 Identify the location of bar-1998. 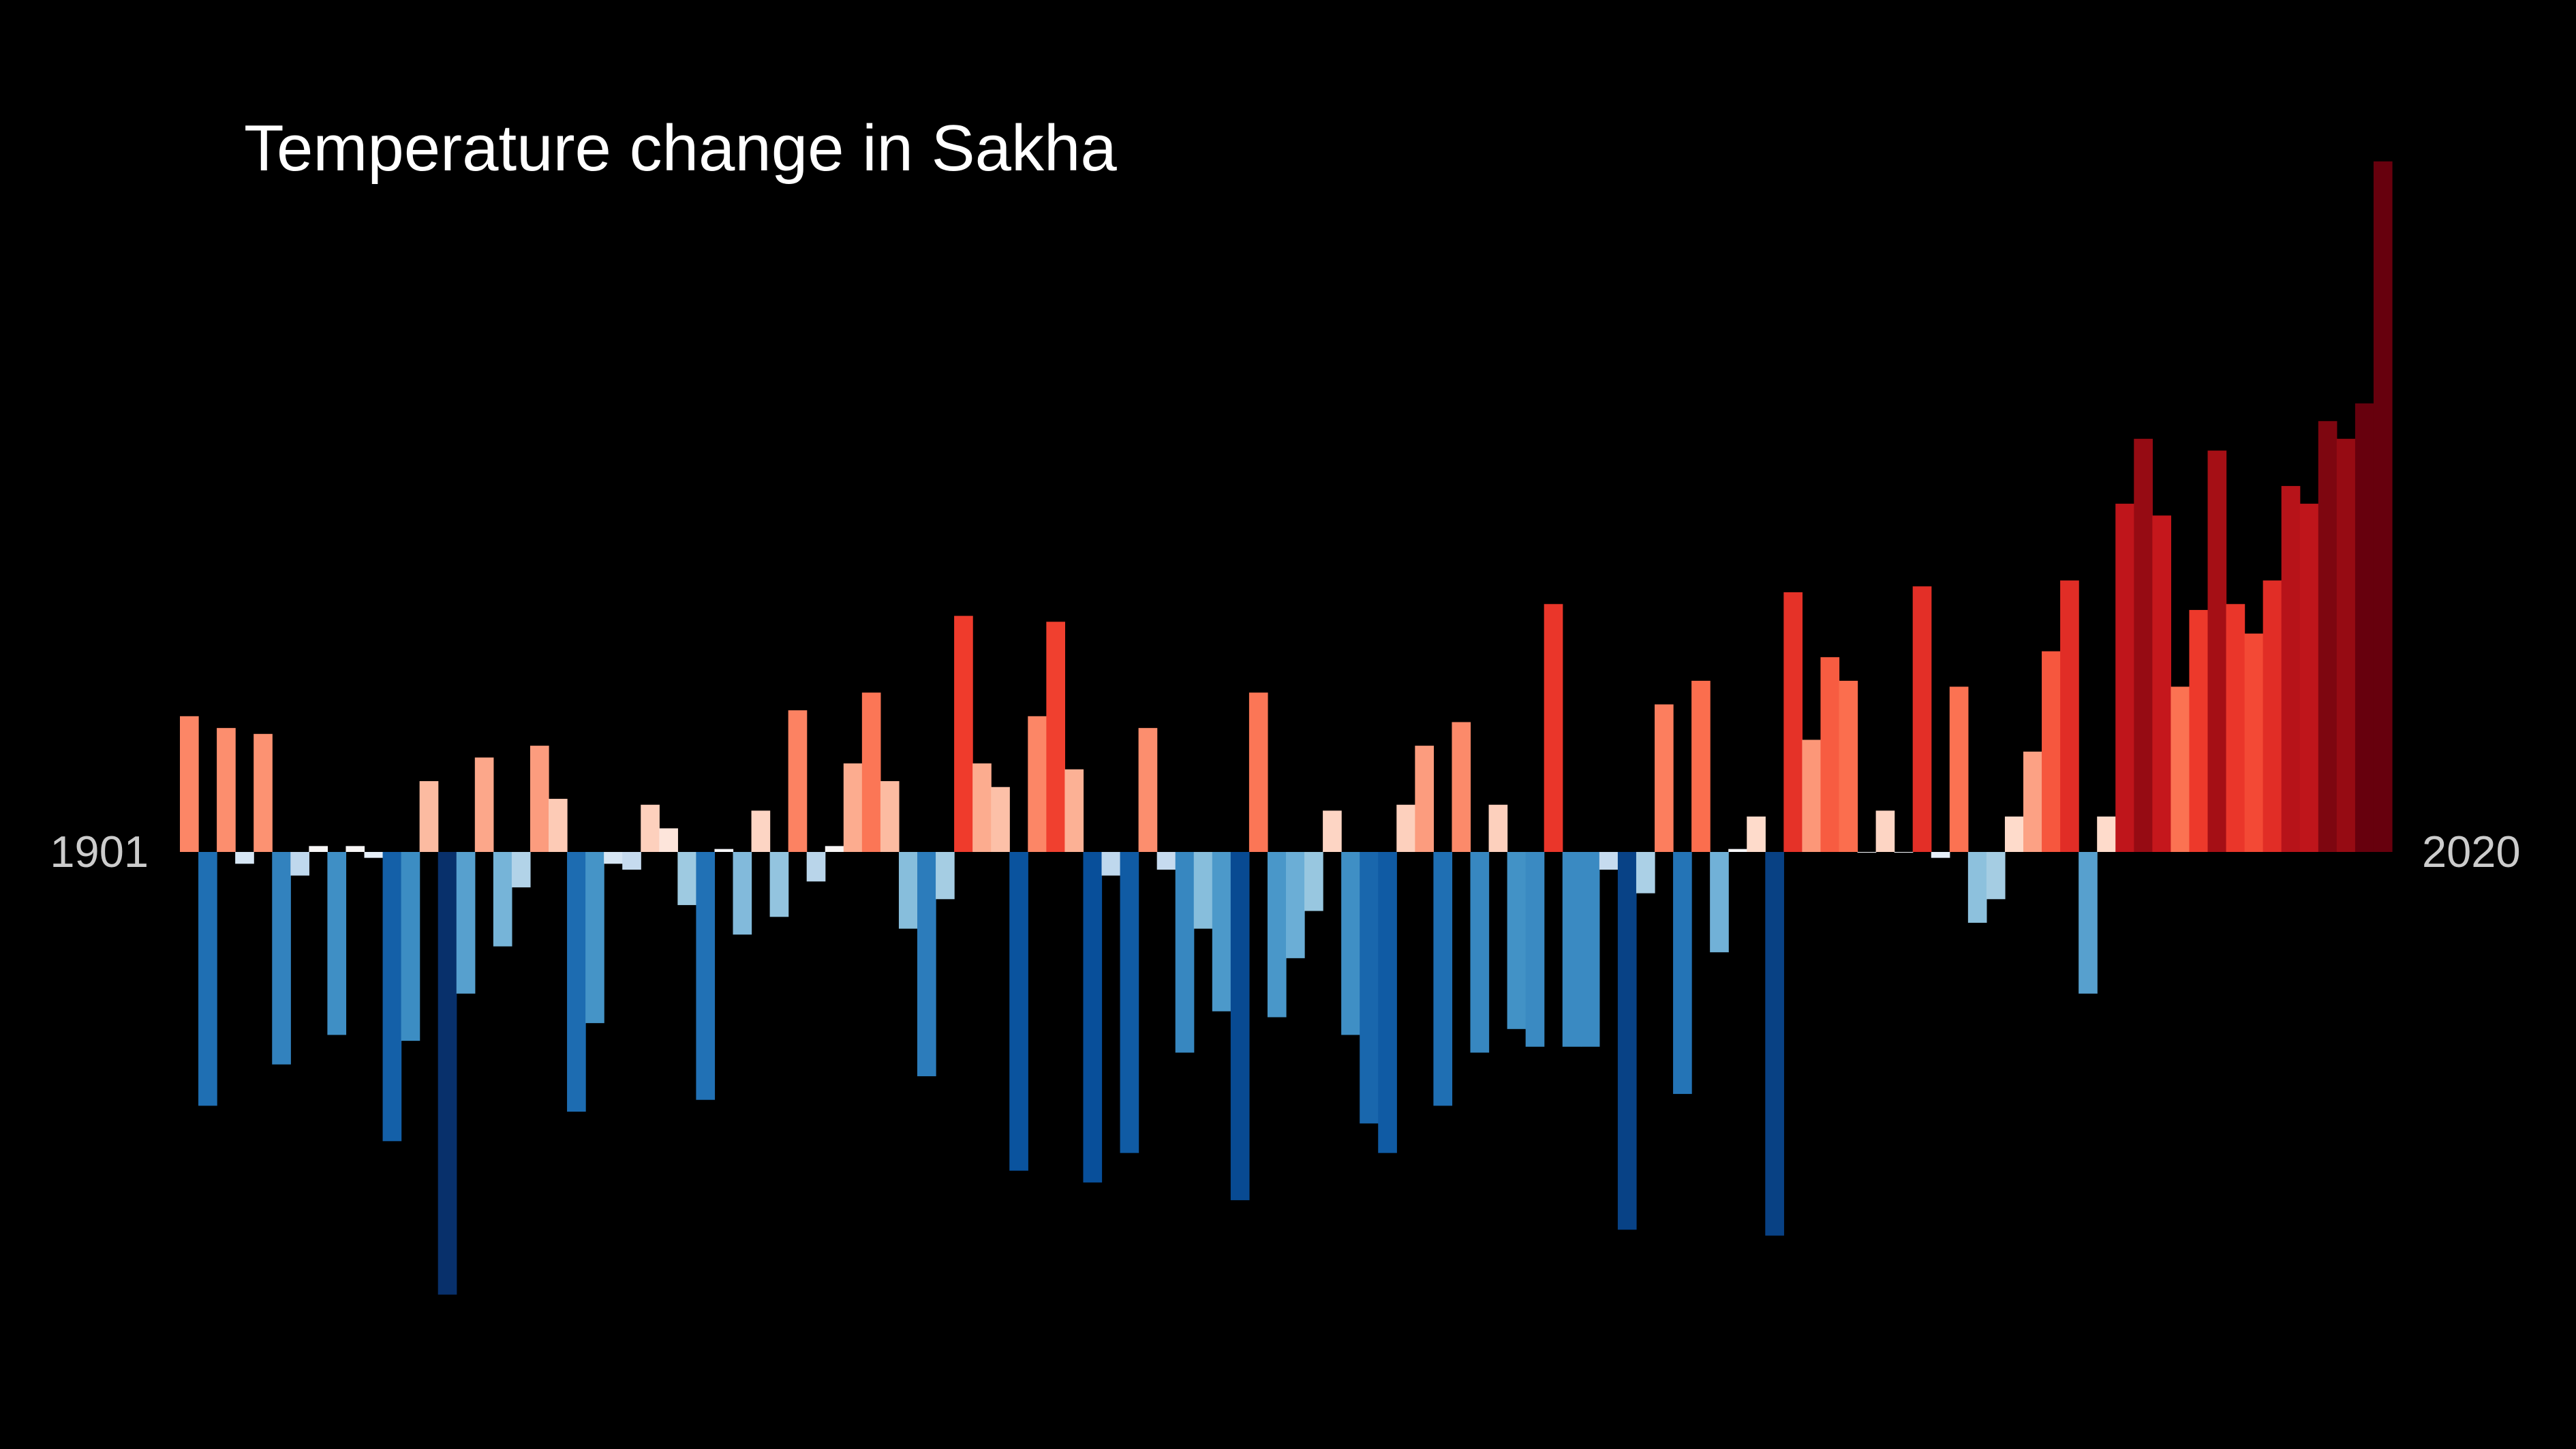
(1977, 888).